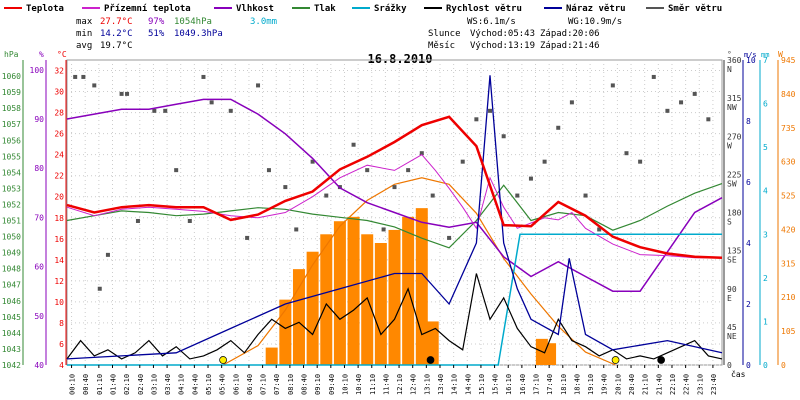  Describe the element at coordinates (732, 107) in the screenshot. I see `direction-axis-tick-dir-7: NW` at that location.